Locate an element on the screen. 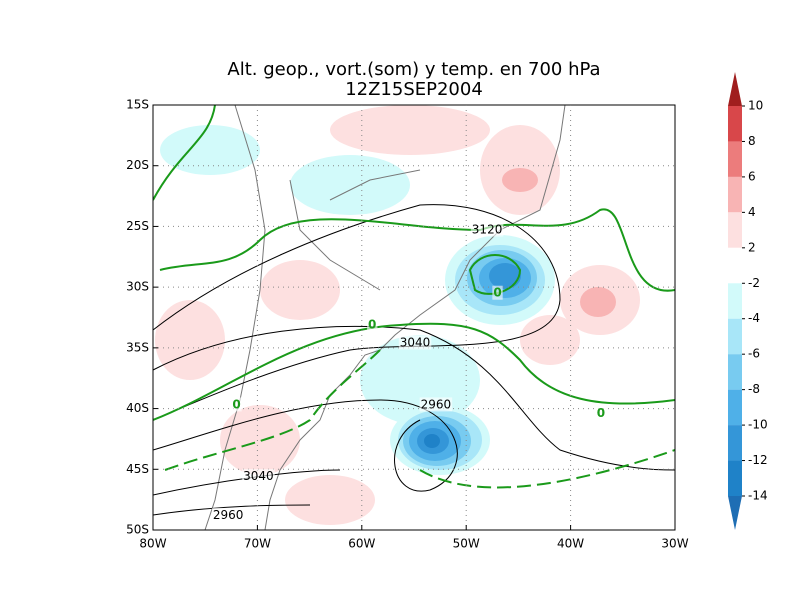 This screenshot has width=800, height=600. title-line: 12Z15SEP2004 is located at coordinates (414, 89).